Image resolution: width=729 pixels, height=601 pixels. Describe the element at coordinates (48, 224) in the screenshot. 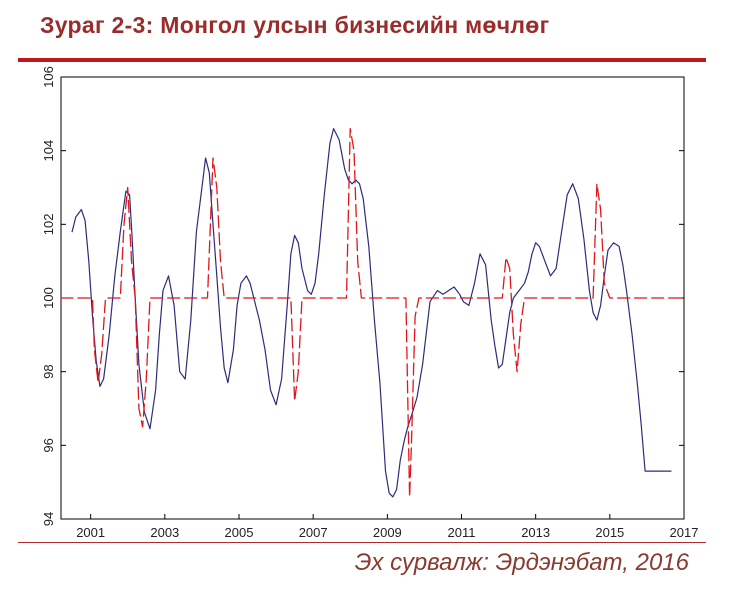

I see `y-tick-label: 102` at that location.